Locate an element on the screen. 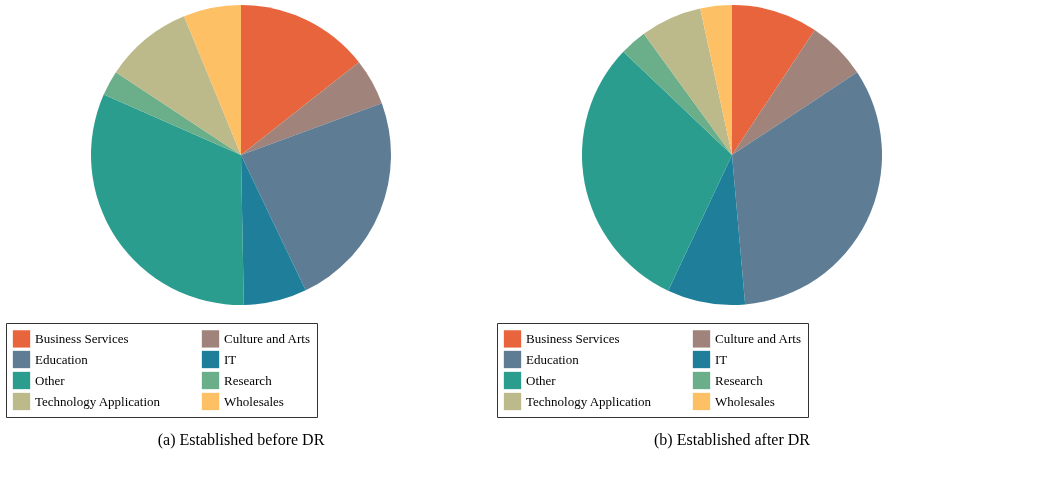  text: (b) Established after DR is located at coordinates (732, 439).